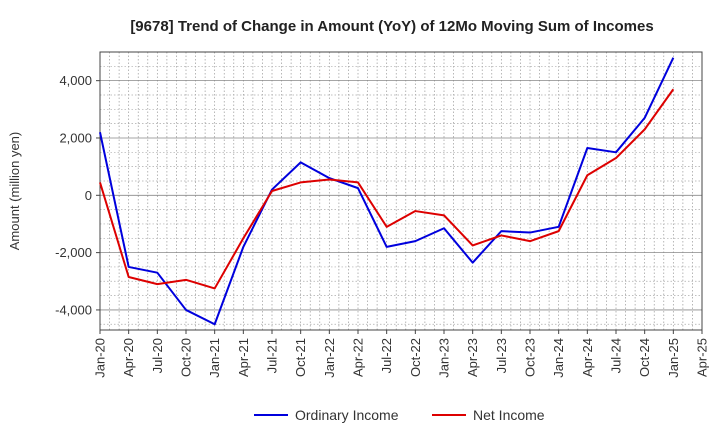  I want to click on x-tick-label: Apr-24, so click(587, 357).